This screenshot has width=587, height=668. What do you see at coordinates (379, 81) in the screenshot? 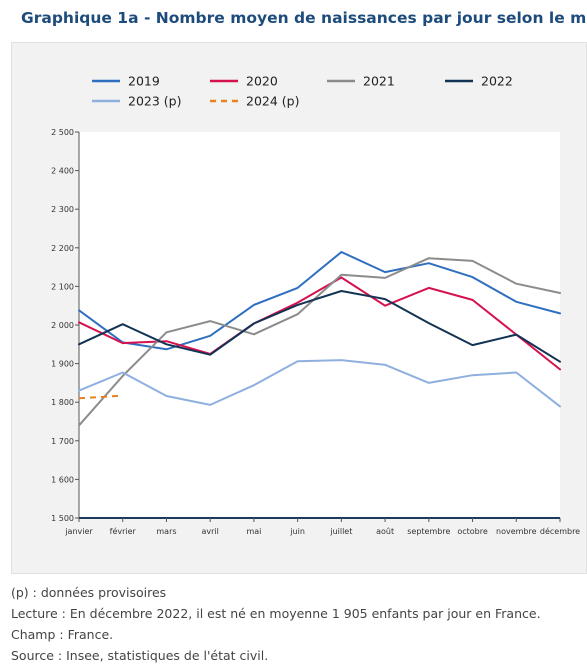
I see `legend-label: 2021` at bounding box center [379, 81].